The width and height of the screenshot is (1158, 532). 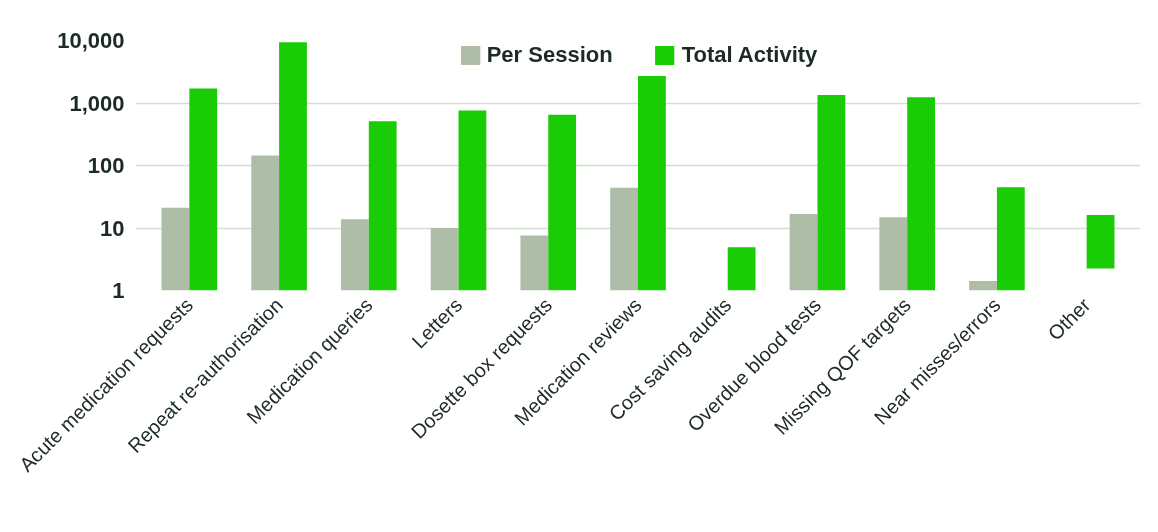 What do you see at coordinates (118, 290) in the screenshot?
I see `y-tick-label: 1` at bounding box center [118, 290].